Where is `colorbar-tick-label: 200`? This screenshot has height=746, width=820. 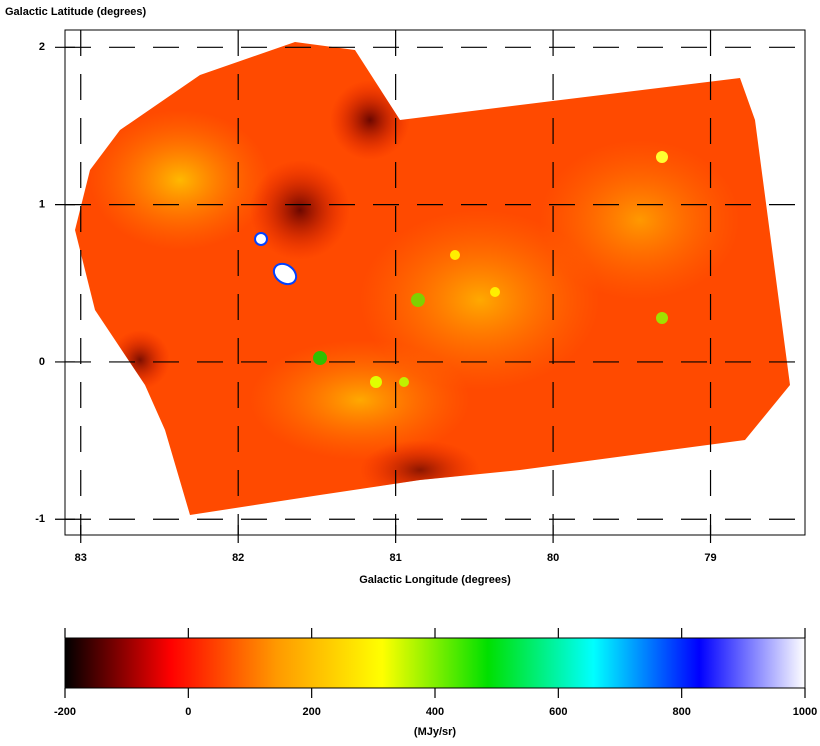
colorbar-tick-label: 200 is located at coordinates (311, 712).